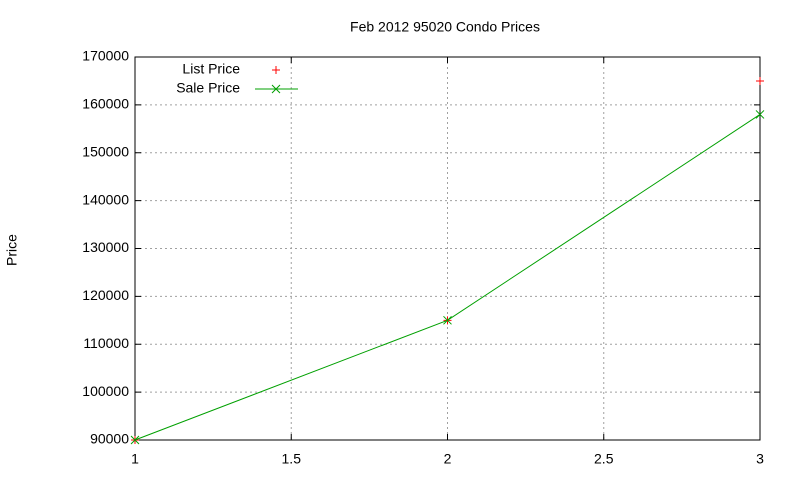 The height and width of the screenshot is (480, 800). I want to click on y-tick-label: 150000, so click(105, 151).